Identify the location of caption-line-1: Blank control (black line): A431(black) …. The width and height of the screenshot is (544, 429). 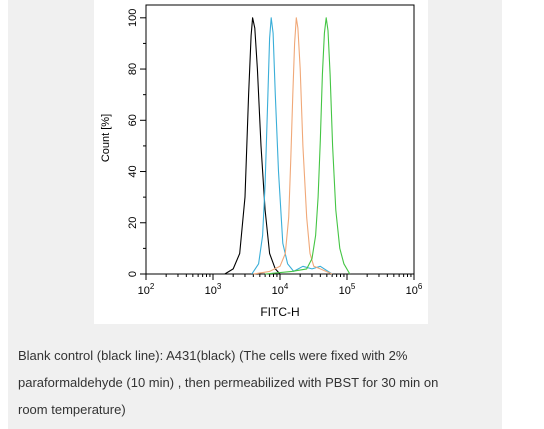
(213, 355).